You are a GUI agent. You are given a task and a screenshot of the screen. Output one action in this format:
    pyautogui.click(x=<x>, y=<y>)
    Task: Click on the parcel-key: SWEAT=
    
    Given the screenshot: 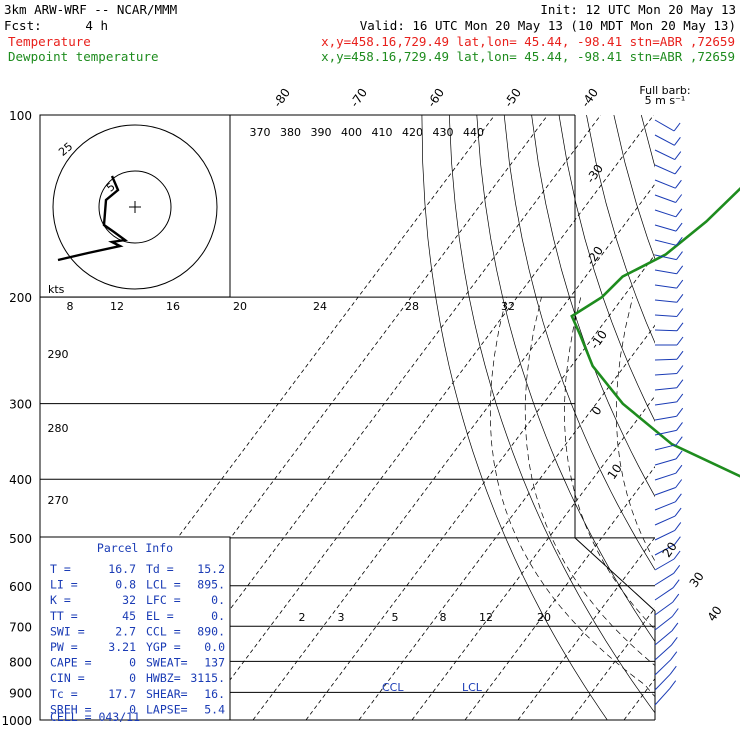 What is the action you would take?
    pyautogui.click(x=167, y=663)
    